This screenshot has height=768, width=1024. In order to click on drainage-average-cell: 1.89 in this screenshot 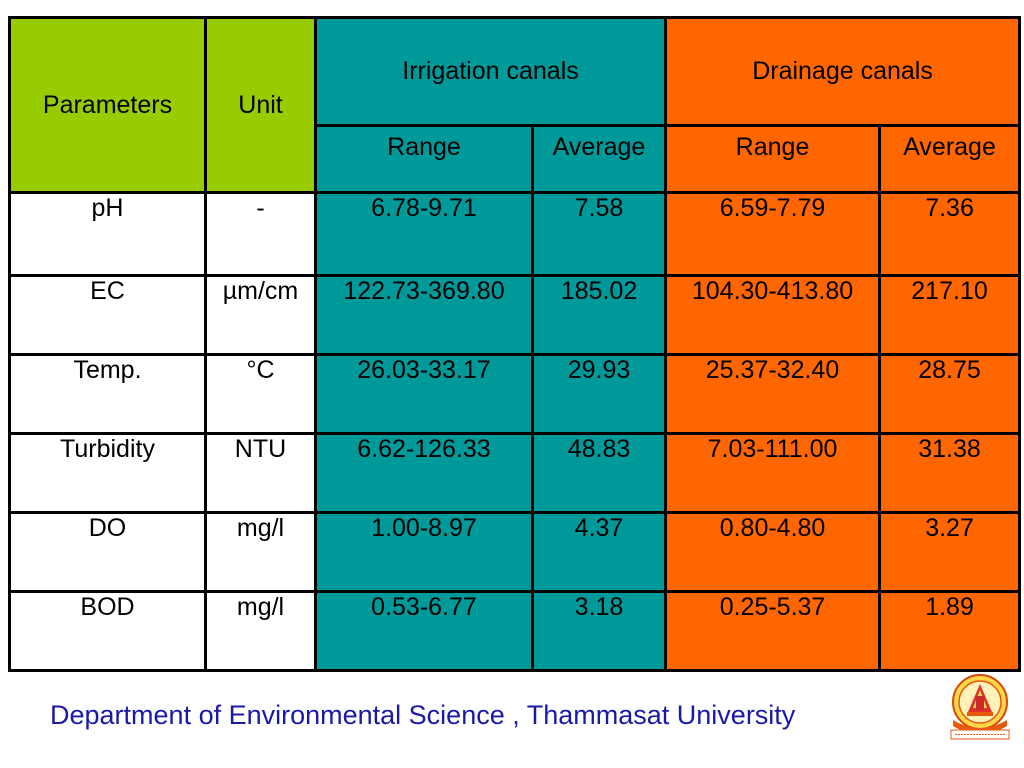, I will do `click(950, 631)`.